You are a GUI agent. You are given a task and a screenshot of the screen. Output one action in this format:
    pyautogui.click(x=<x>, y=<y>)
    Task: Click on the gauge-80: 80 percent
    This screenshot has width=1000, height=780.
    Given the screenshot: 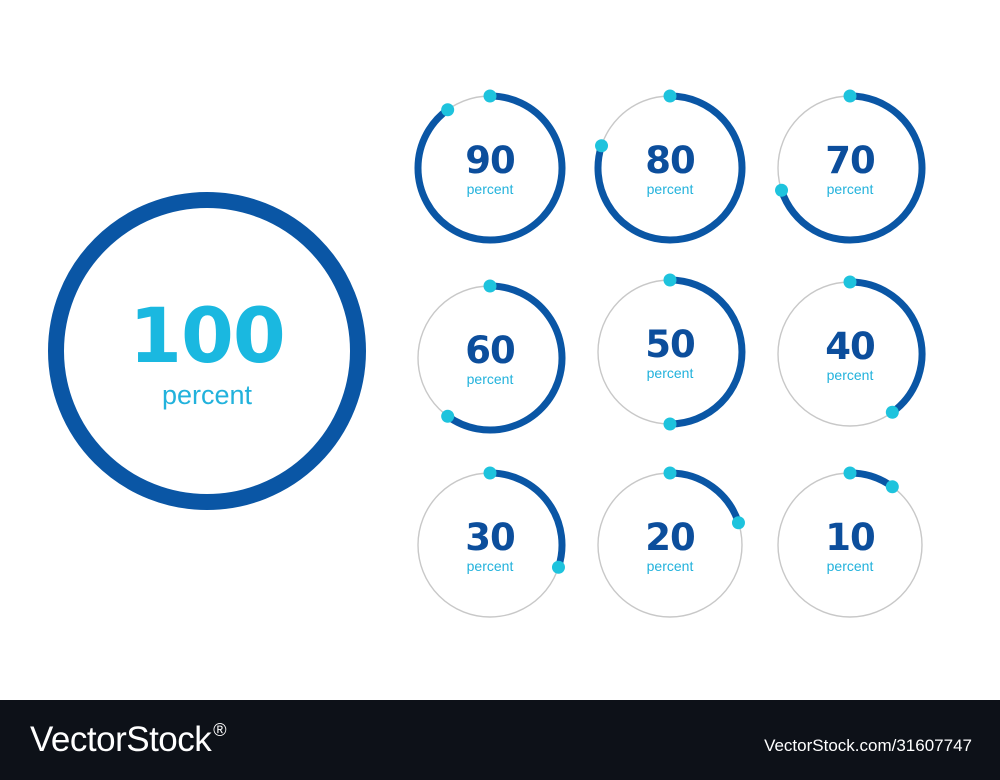 What is the action you would take?
    pyautogui.click(x=670, y=167)
    